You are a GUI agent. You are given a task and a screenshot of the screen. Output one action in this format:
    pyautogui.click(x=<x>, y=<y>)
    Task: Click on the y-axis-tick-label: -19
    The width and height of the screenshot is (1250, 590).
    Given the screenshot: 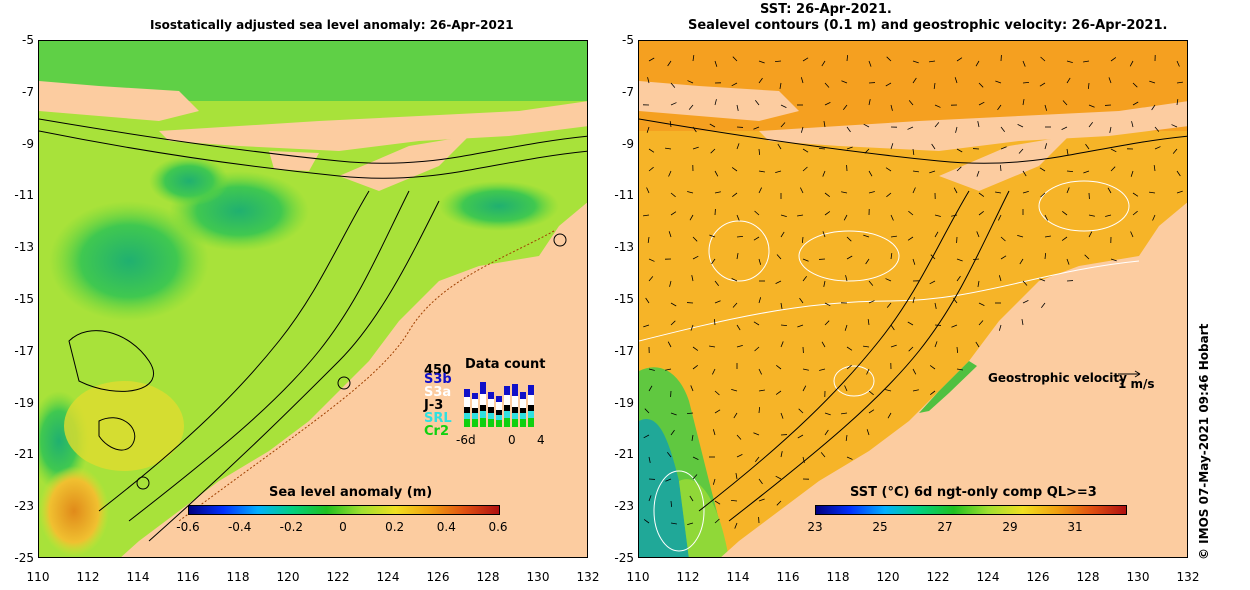 What is the action you would take?
    pyautogui.click(x=624, y=402)
    